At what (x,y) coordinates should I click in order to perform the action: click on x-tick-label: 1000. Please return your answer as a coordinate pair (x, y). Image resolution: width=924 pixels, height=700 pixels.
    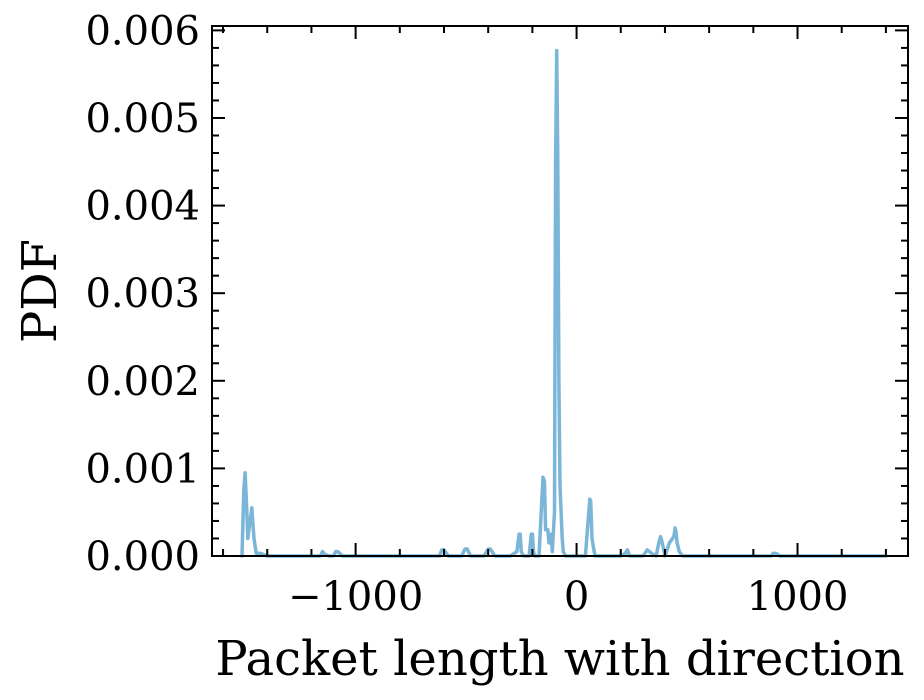
    Looking at the image, I should click on (798, 597).